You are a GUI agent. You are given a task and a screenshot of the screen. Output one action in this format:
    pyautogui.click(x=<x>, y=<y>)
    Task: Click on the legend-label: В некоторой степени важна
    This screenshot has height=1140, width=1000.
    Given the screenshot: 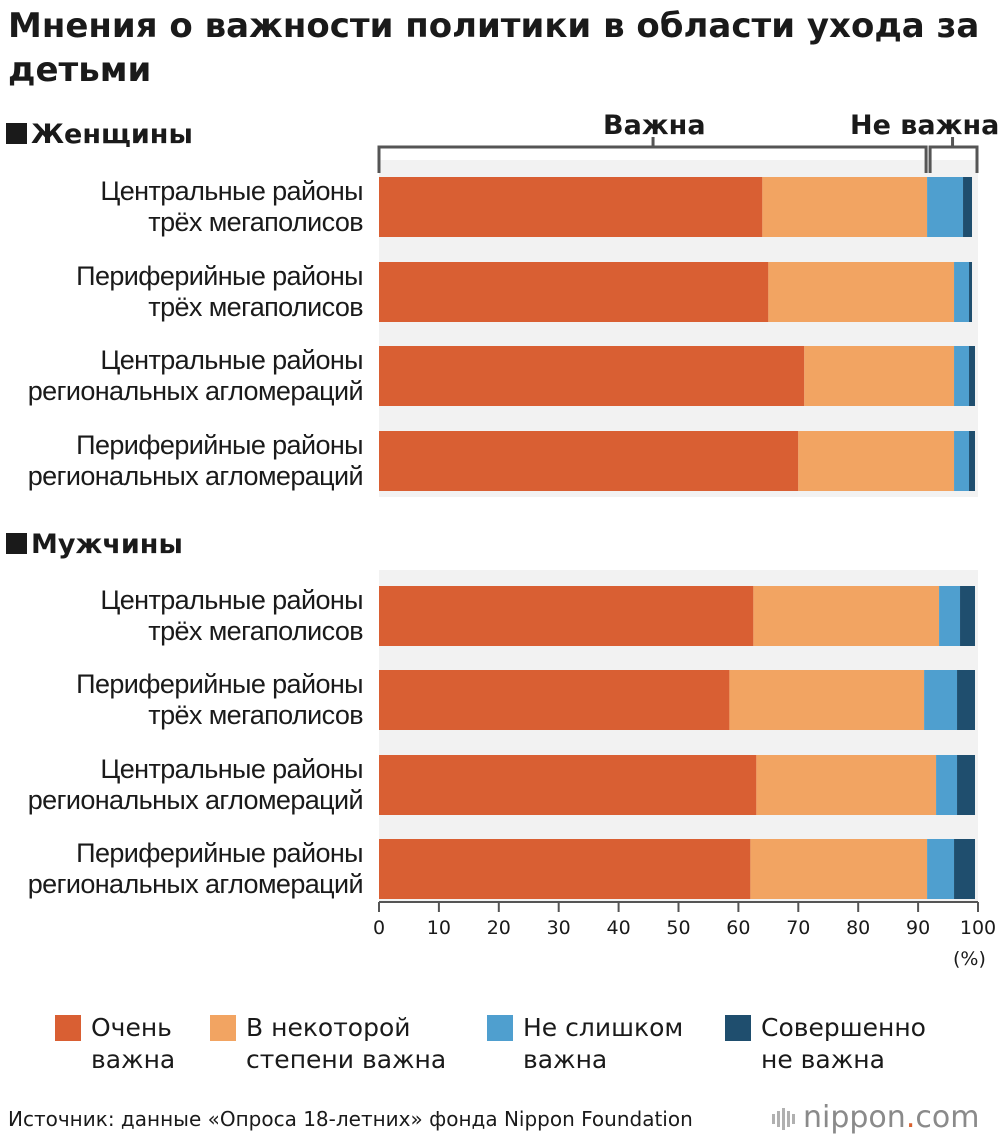 What is the action you would take?
    pyautogui.click(x=366, y=1044)
    